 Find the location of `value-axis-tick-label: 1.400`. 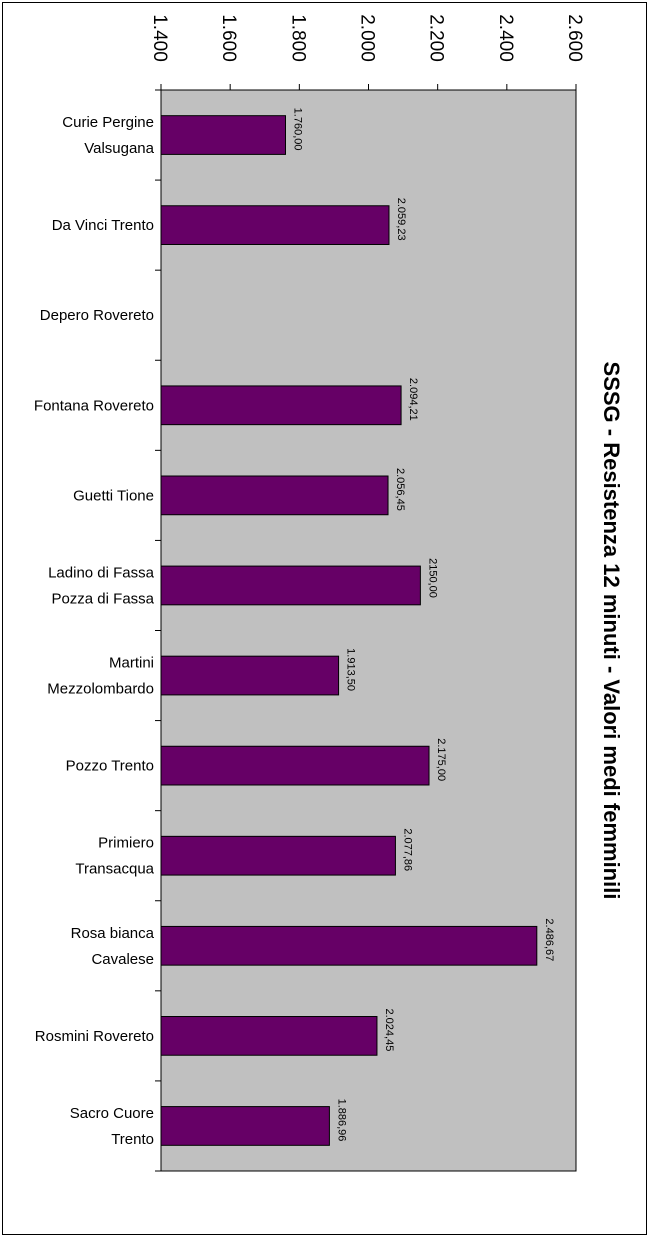

value-axis-tick-label: 1.400 is located at coordinates (159, 38).